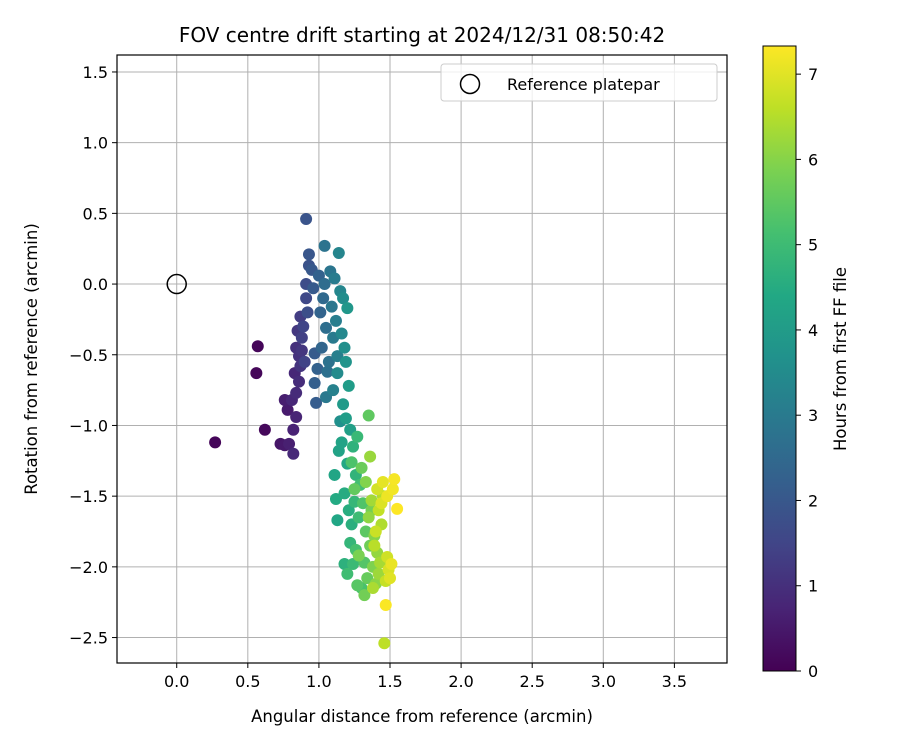 The height and width of the screenshot is (750, 900). Describe the element at coordinates (531, 681) in the screenshot. I see `x-tick-label: 2.5` at that location.